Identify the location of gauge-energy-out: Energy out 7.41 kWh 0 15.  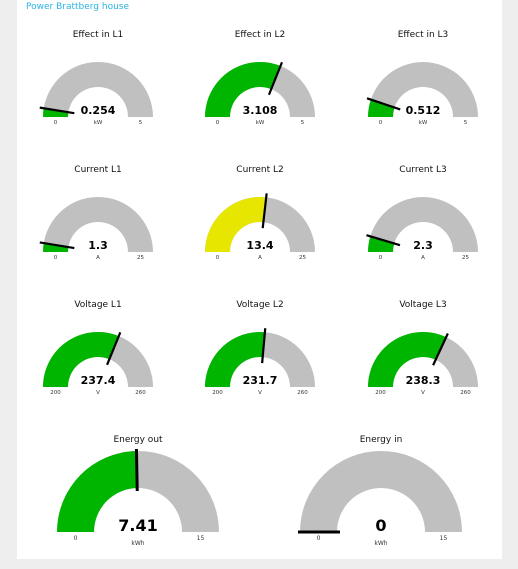
(138, 491).